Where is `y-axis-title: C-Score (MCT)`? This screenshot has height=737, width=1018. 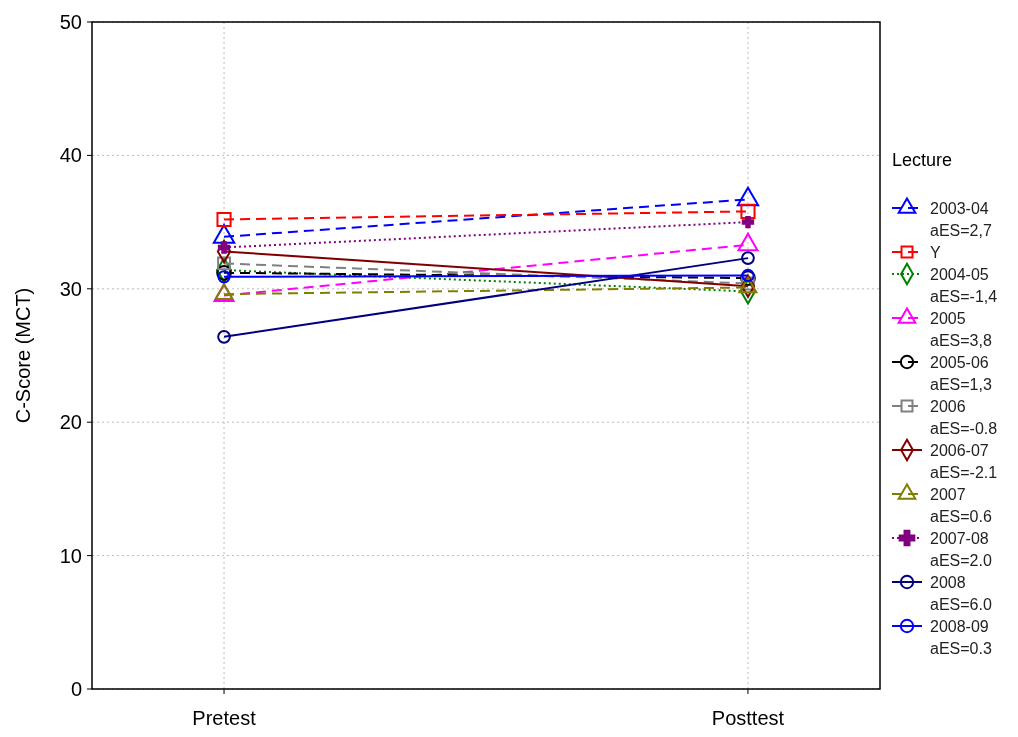 y-axis-title: C-Score (MCT) is located at coordinates (23, 355).